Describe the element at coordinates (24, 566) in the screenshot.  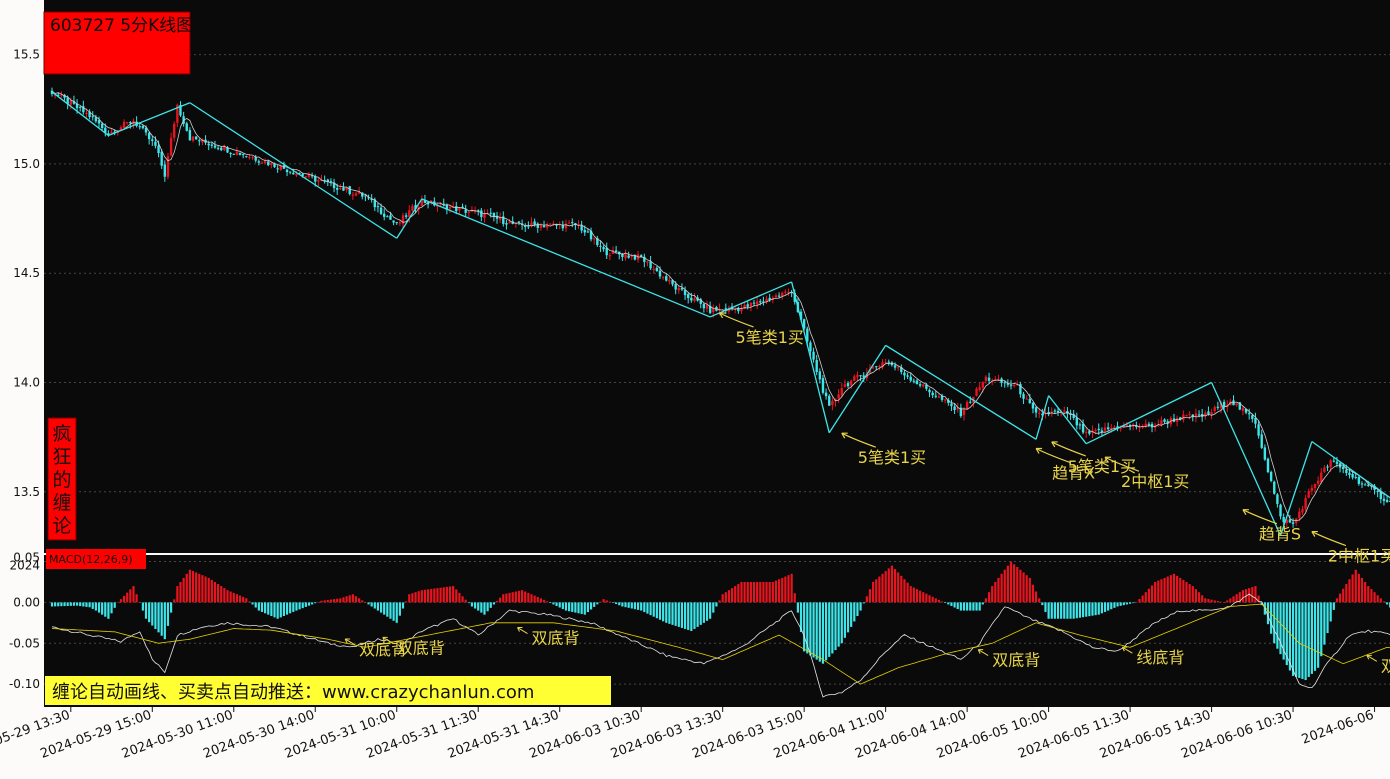
I see `x-tick-overlap: 2024` at that location.